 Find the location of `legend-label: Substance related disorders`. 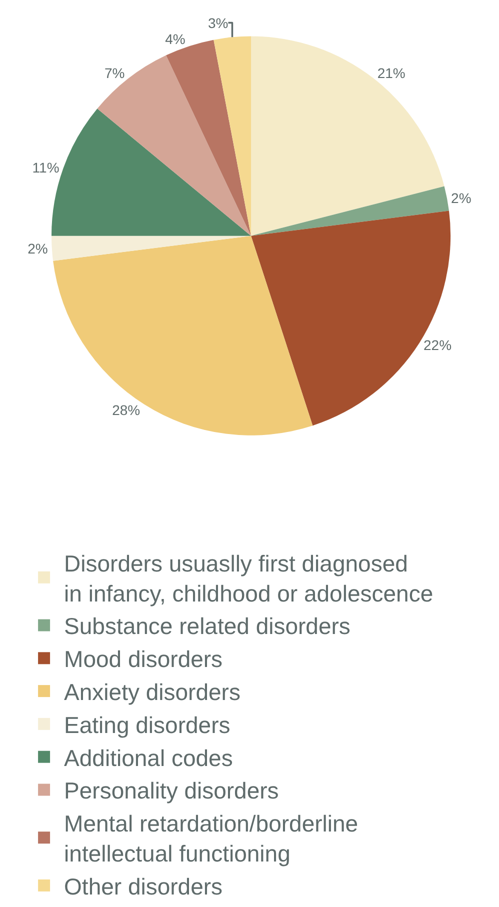

legend-label: Substance related disorders is located at coordinates (207, 626).